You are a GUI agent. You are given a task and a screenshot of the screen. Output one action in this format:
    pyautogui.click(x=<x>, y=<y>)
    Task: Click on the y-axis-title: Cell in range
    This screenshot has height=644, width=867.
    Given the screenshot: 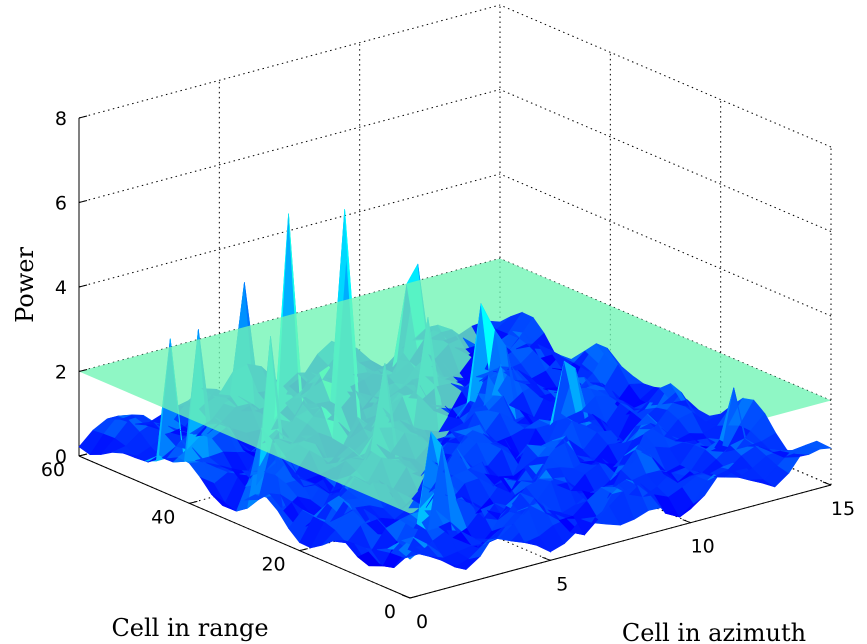 What is the action you would take?
    pyautogui.click(x=189, y=628)
    